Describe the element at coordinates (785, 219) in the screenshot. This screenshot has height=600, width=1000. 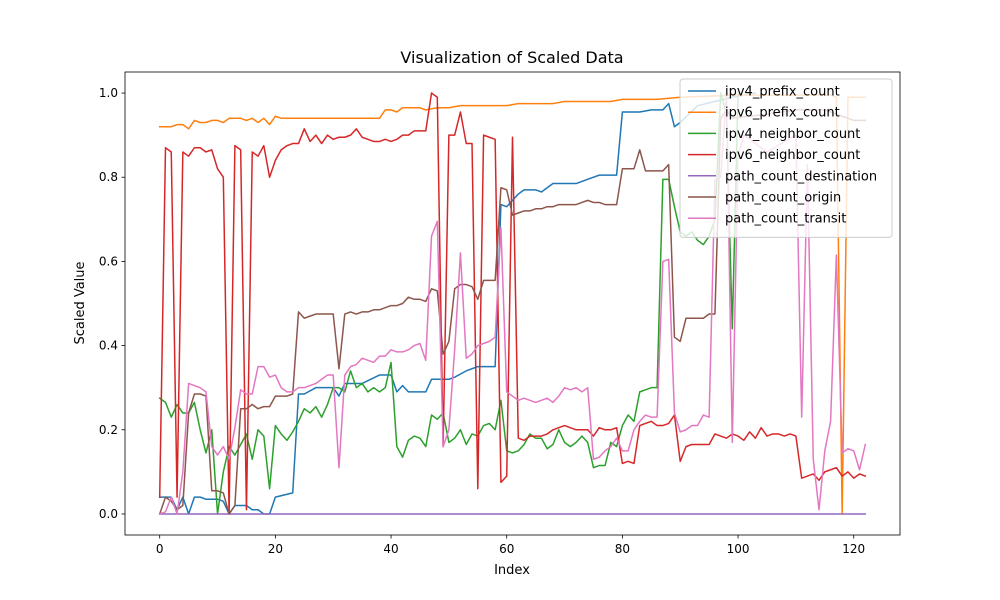
I see `legend-label-path-count-transit: path_count_transit` at that location.